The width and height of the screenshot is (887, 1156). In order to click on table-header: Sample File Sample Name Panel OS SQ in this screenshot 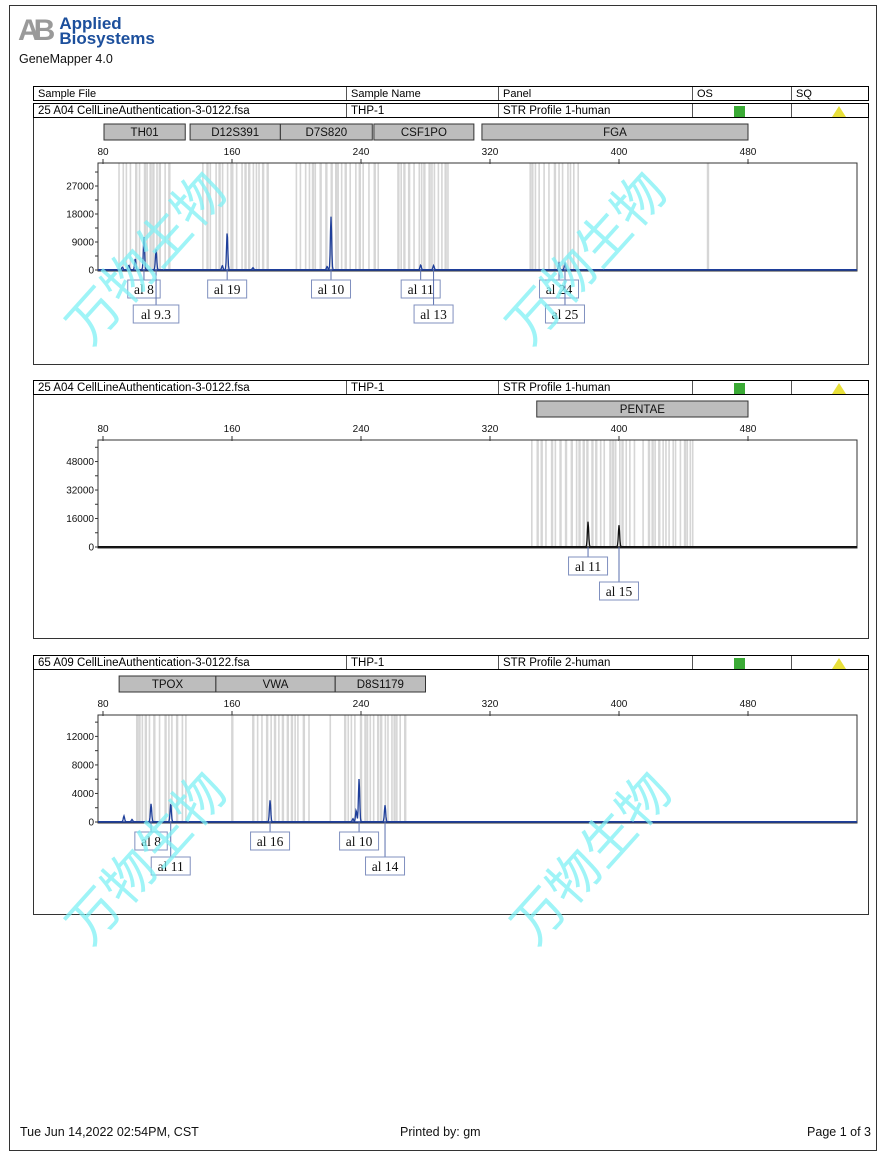, I will do `click(451, 93)`.